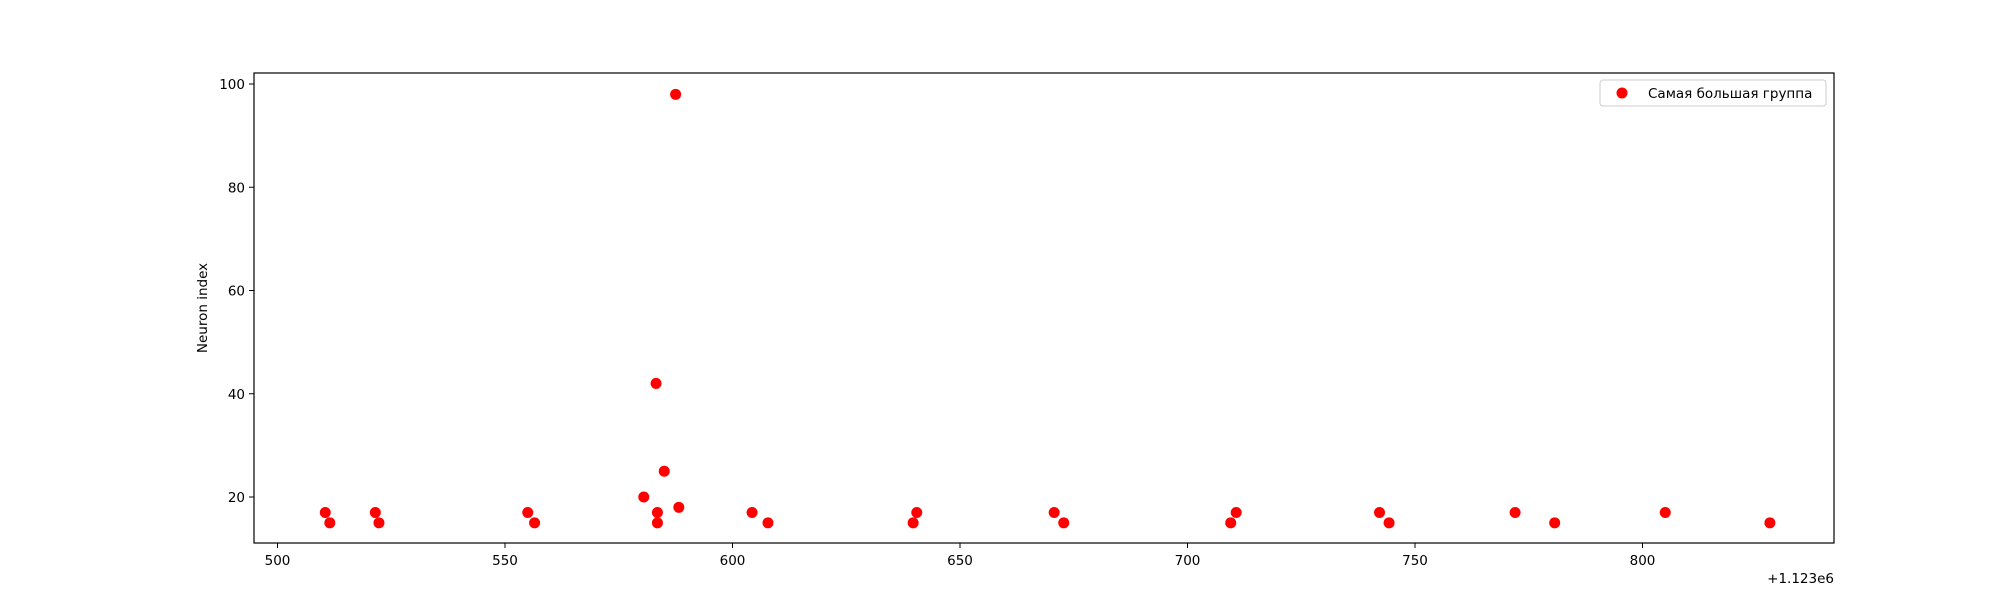 This screenshot has height=600, width=2000. Describe the element at coordinates (236, 188) in the screenshot. I see `y-tick-label: 80` at that location.